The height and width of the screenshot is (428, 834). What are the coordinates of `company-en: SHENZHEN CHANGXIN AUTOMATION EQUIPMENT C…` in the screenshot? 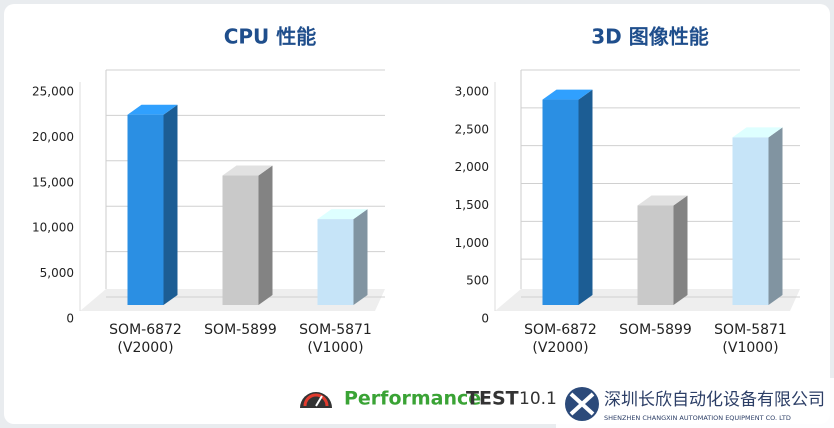 It's located at (697, 418).